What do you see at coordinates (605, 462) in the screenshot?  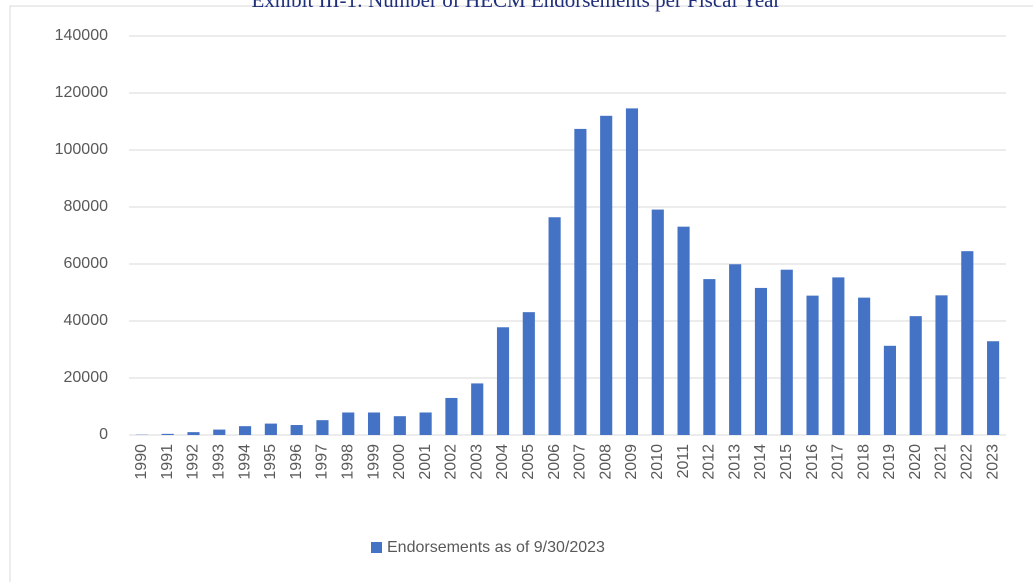 I see `x-tick-label: 2008` at bounding box center [605, 462].